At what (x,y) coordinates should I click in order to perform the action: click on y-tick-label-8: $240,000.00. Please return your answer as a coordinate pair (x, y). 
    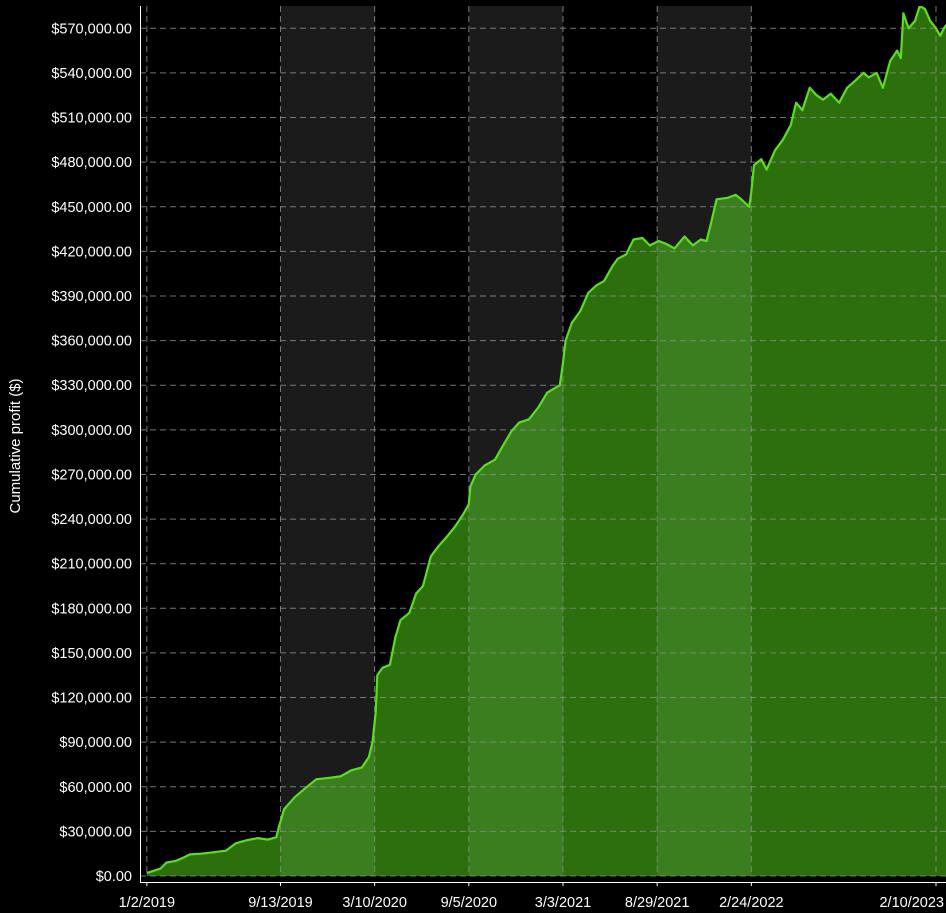
    Looking at the image, I should click on (91, 520).